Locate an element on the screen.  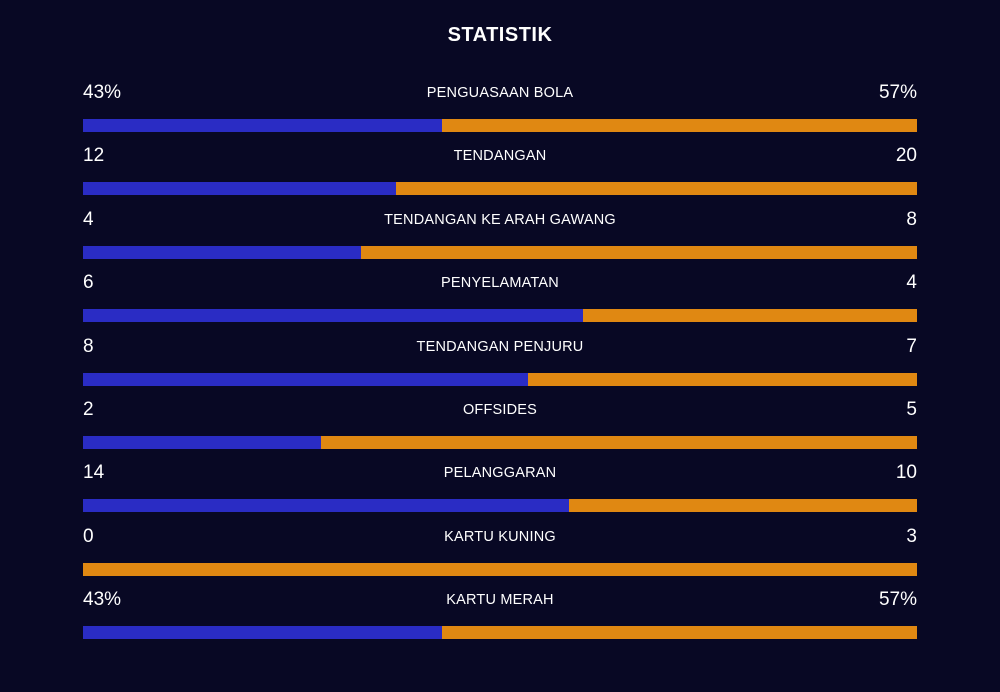
stat-row-possession: 43% PENGUASAAN BOLA 57% is located at coordinates (500, 111).